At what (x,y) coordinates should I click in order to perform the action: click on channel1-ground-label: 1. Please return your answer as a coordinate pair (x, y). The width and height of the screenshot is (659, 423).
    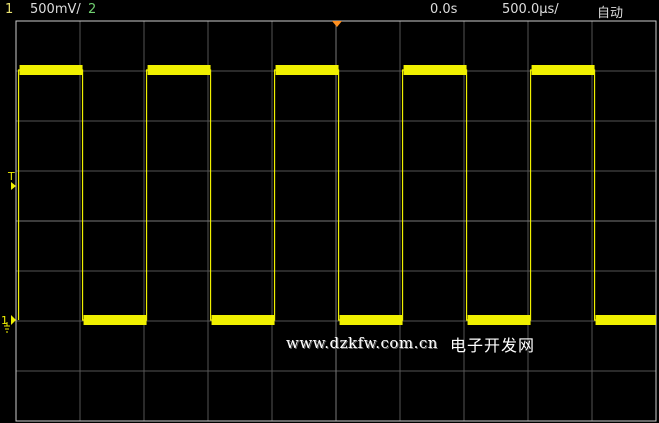
    Looking at the image, I should click on (4, 320).